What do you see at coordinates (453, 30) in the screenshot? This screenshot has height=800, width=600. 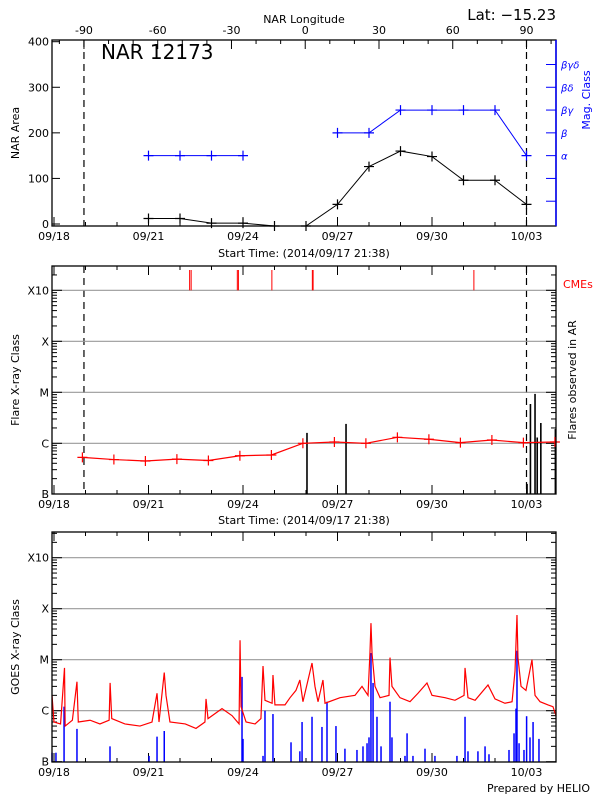 I see `longitude-tick-label: 60` at bounding box center [453, 30].